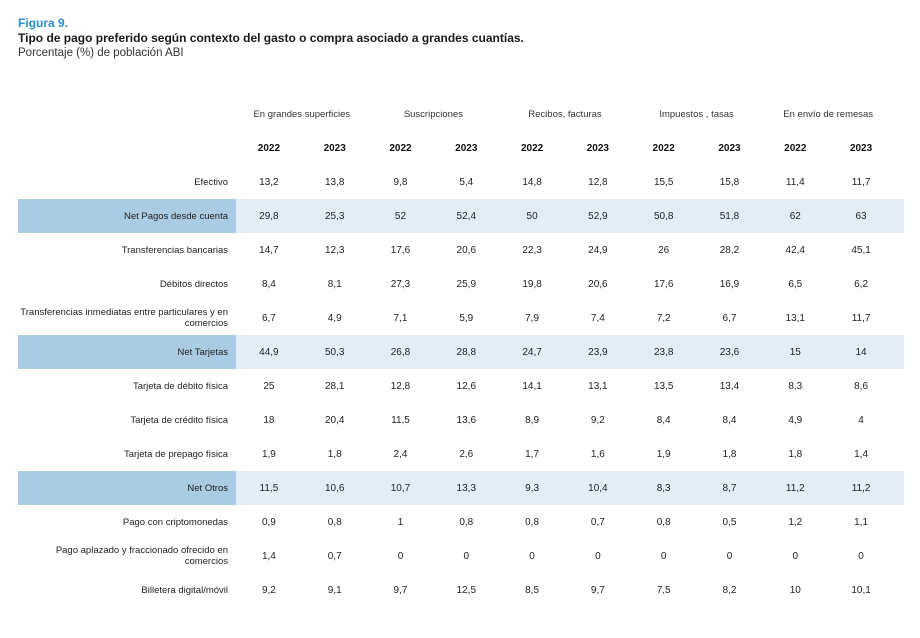  I want to click on table-cell: 19,8, so click(532, 284).